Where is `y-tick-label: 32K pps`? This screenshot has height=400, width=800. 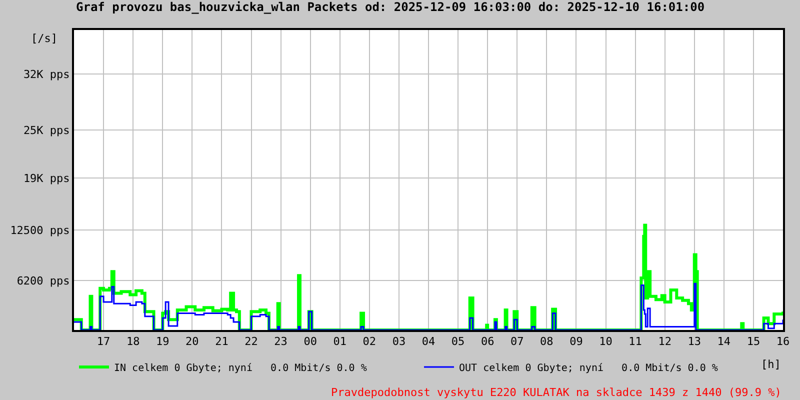 y-tick-label: 32K pps is located at coordinates (46, 74).